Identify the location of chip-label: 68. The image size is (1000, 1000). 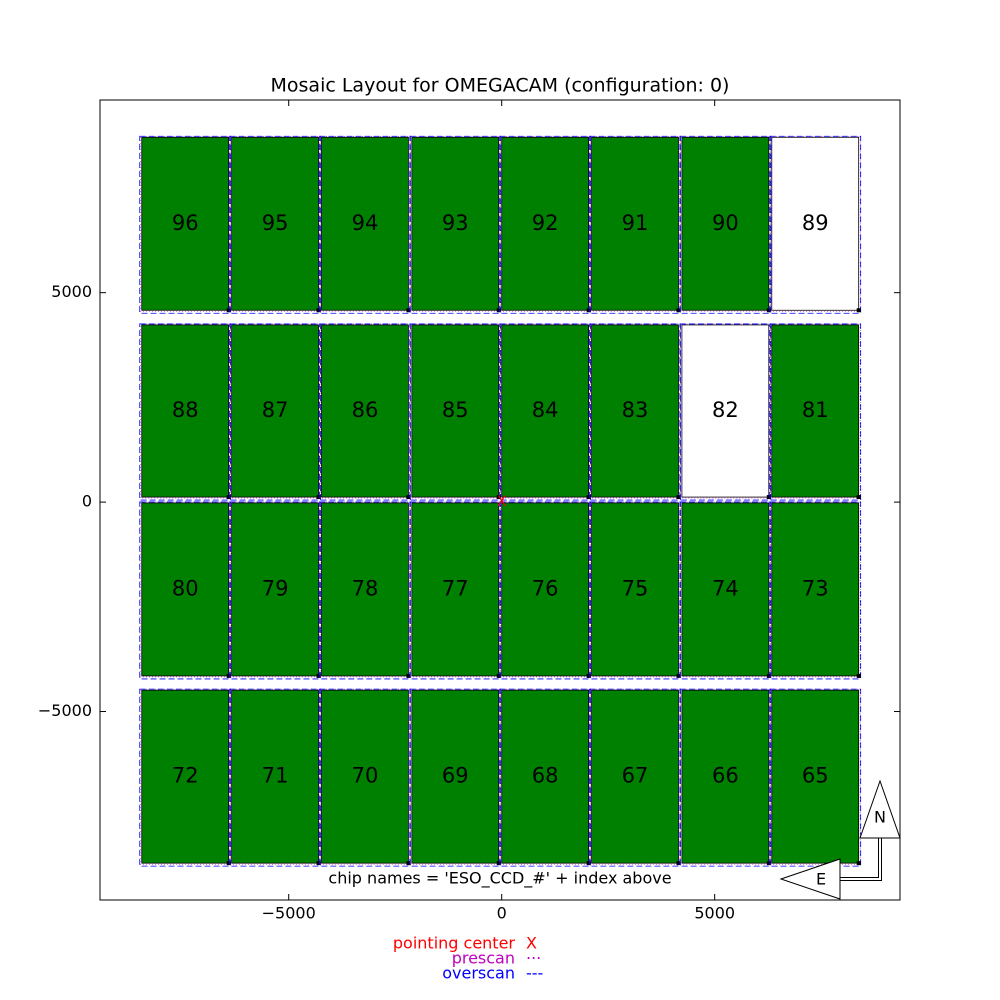
(545, 776).